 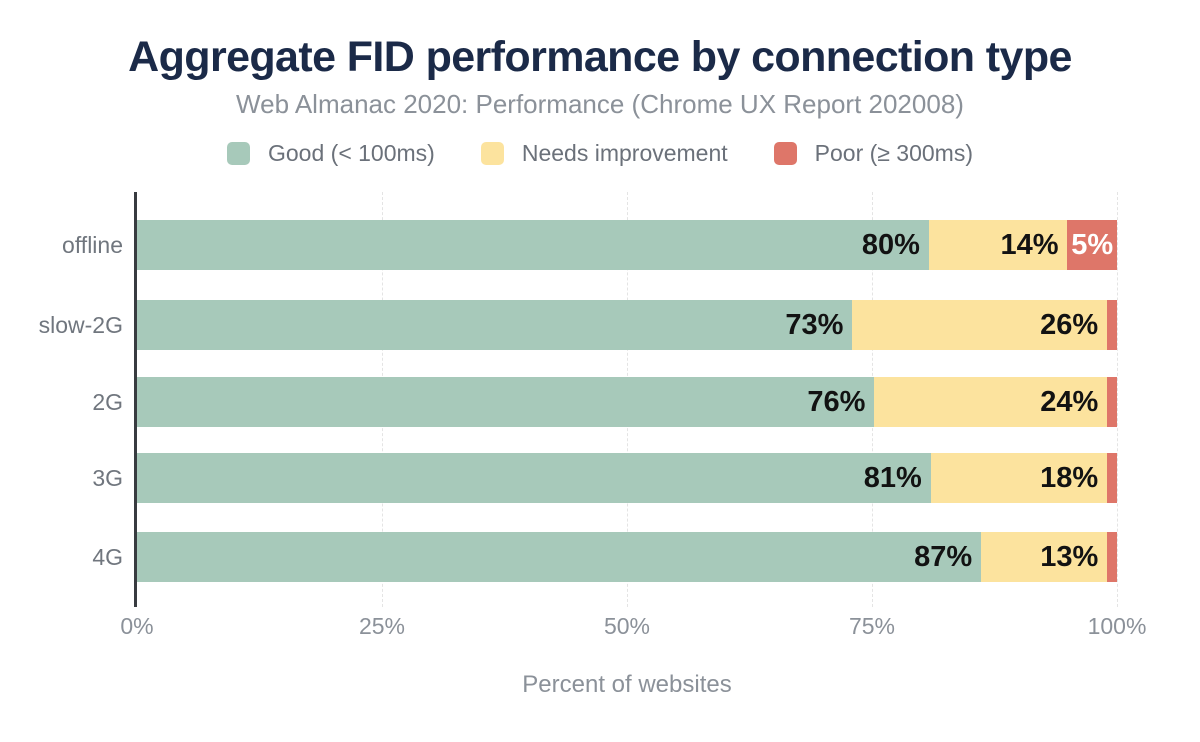 I want to click on x-tick-label: 75%, so click(x=872, y=626).